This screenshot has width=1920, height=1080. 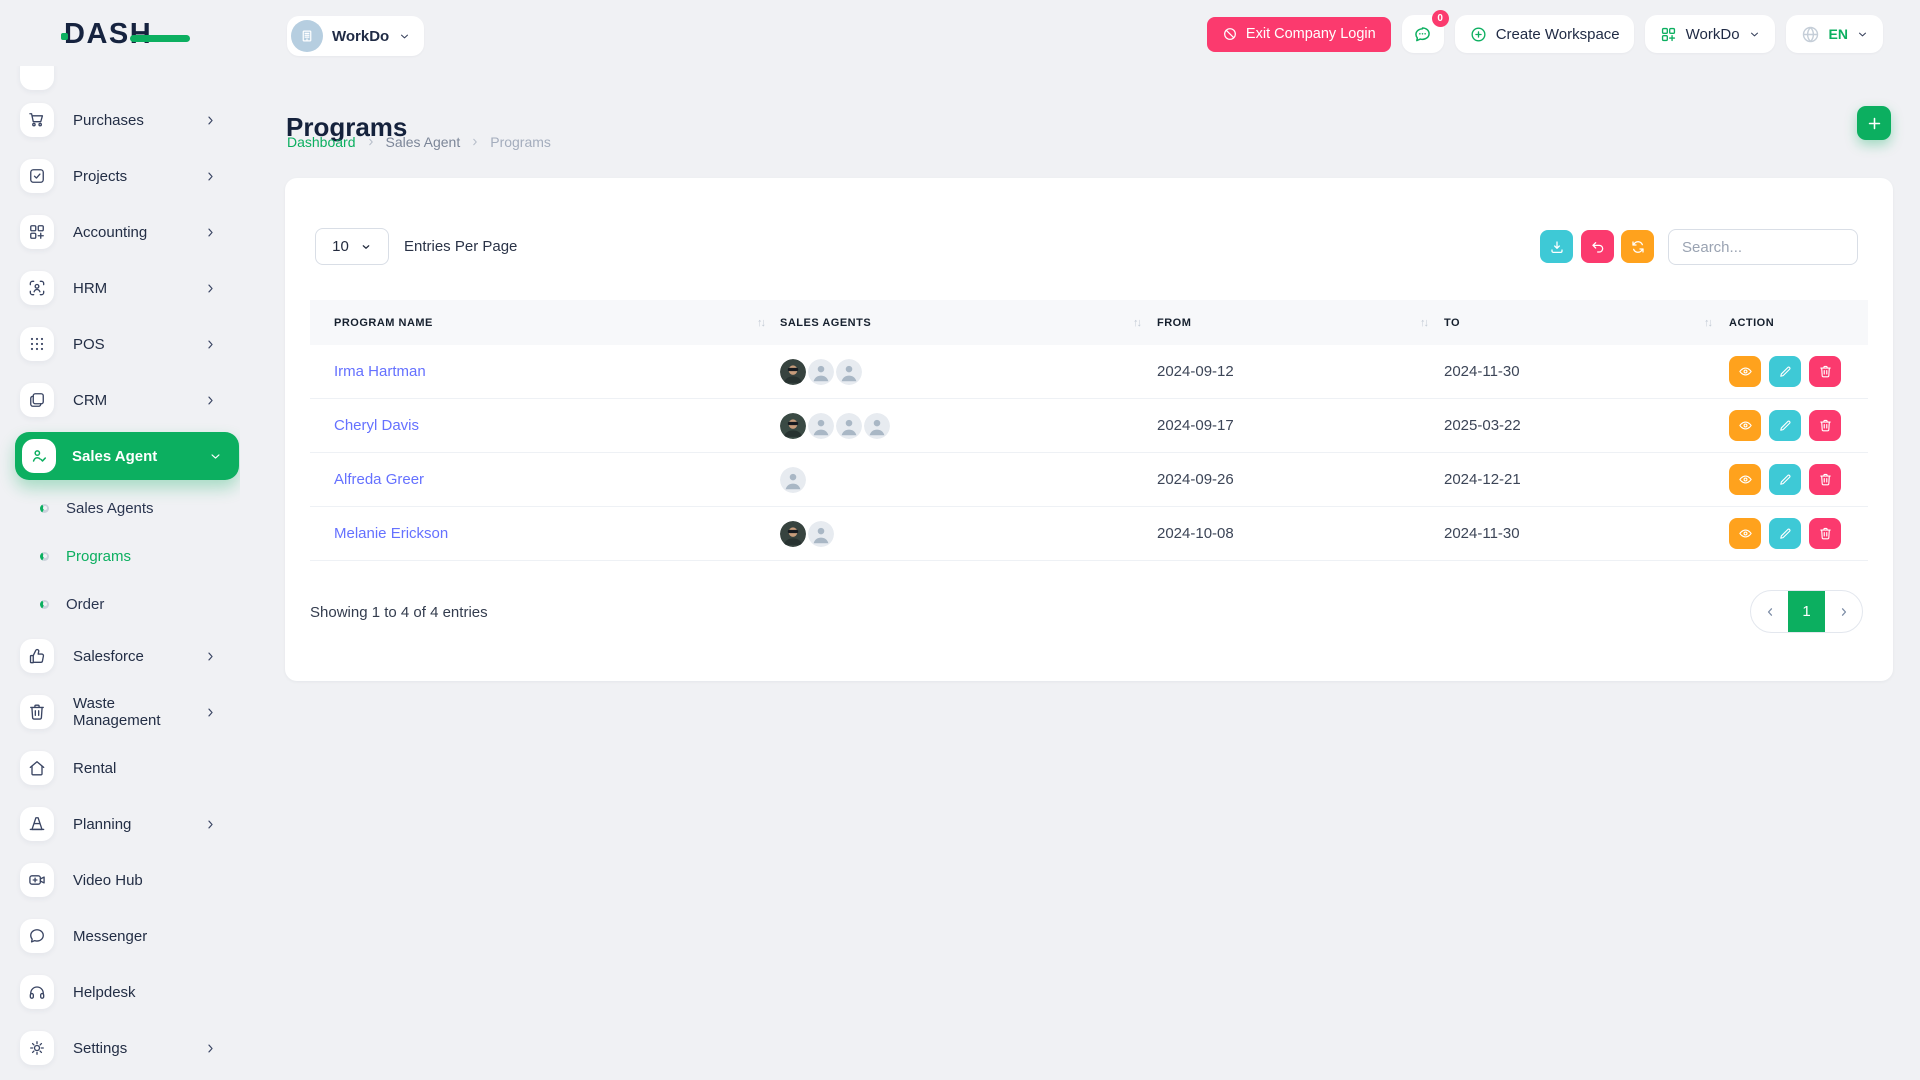 I want to click on table-row: Alfreda Greer 2024-09-26 2024-12-21, so click(x=1089, y=480).